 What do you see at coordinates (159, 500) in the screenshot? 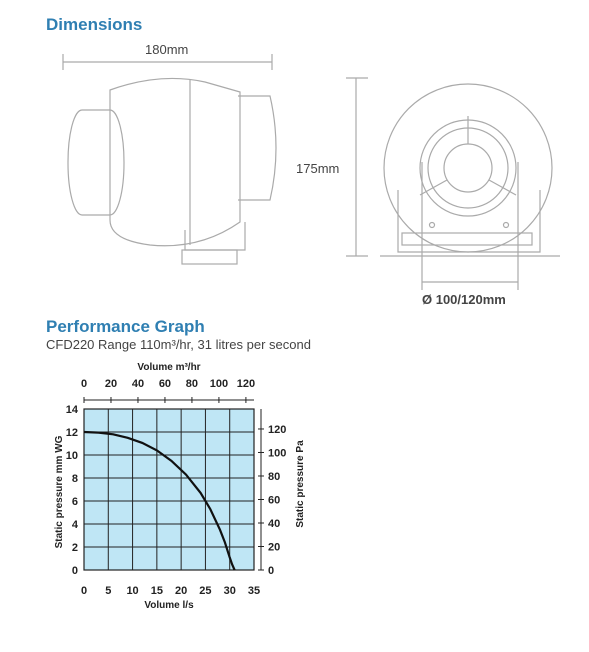
I see `series-line` at bounding box center [159, 500].